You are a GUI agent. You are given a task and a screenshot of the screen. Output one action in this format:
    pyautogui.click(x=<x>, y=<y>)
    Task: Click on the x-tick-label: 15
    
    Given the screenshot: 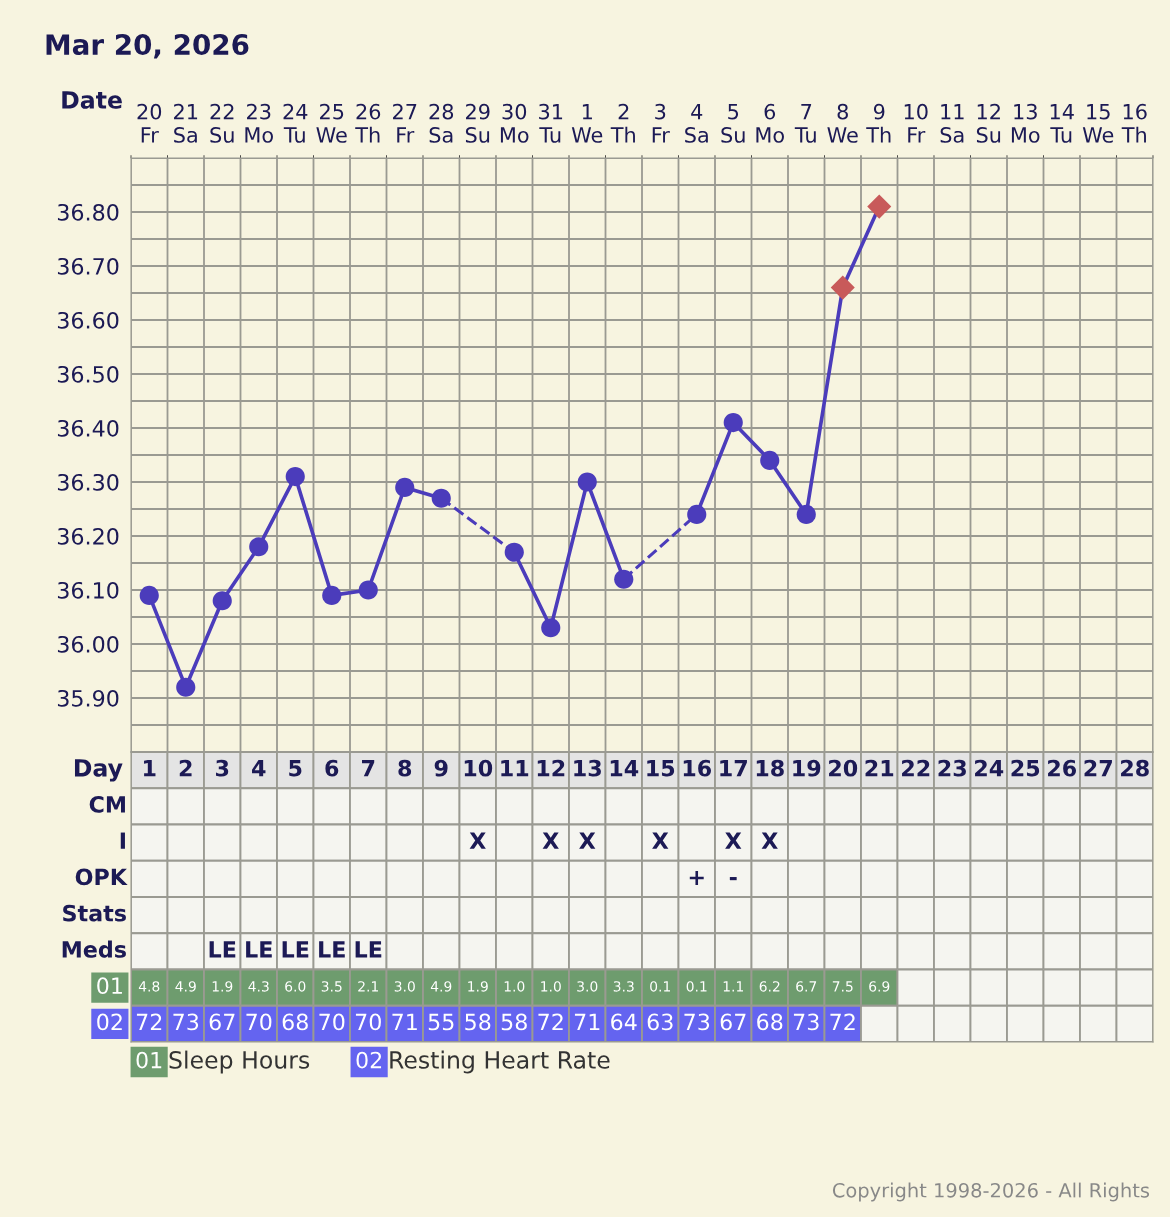 What is the action you would take?
    pyautogui.click(x=661, y=768)
    